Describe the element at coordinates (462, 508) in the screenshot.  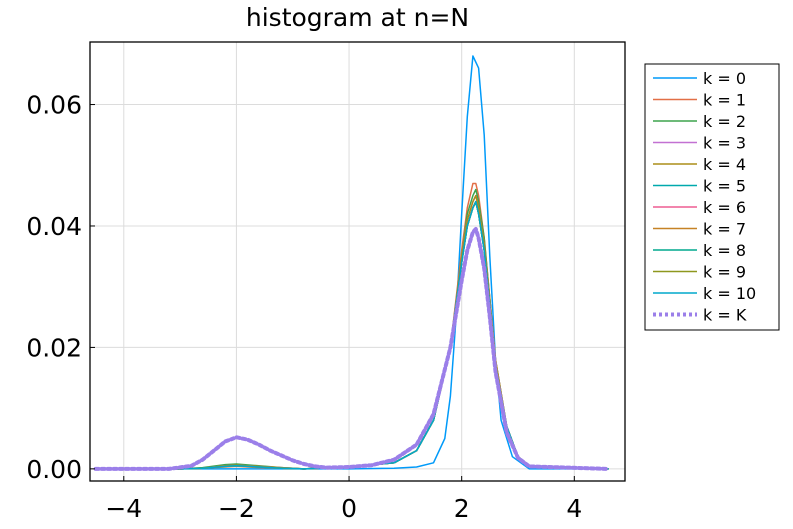
I see `x-tick-label: 2` at that location.